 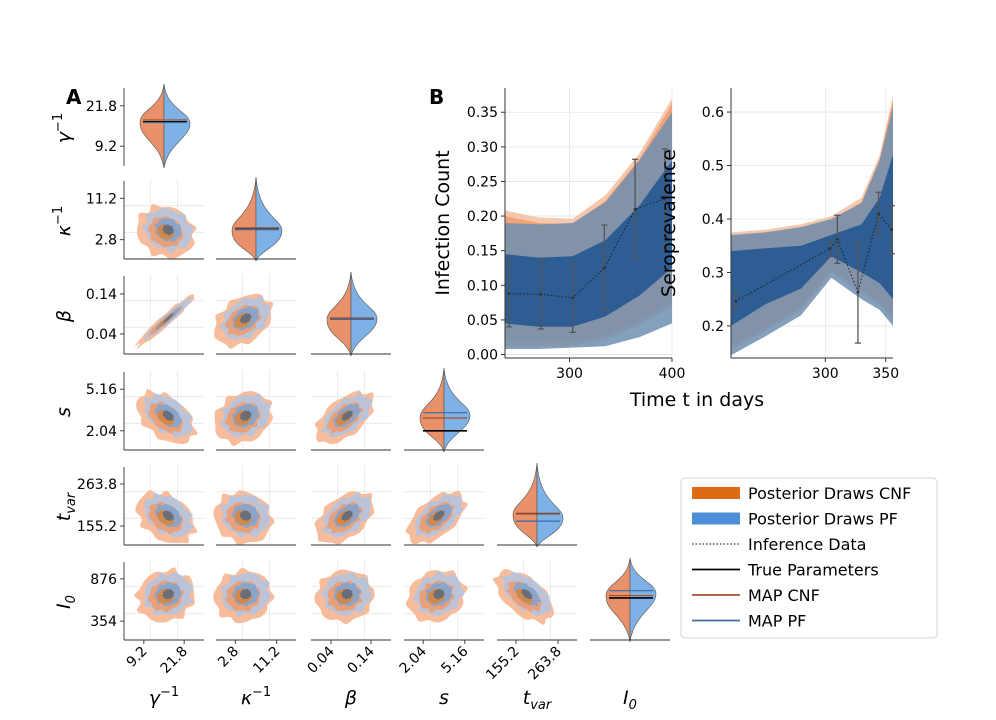 I want to click on seroprevalence-plot: 0.2 0.3 0.4 0.5 0.6 300 350 Seroprevalence, so click(x=778, y=235).